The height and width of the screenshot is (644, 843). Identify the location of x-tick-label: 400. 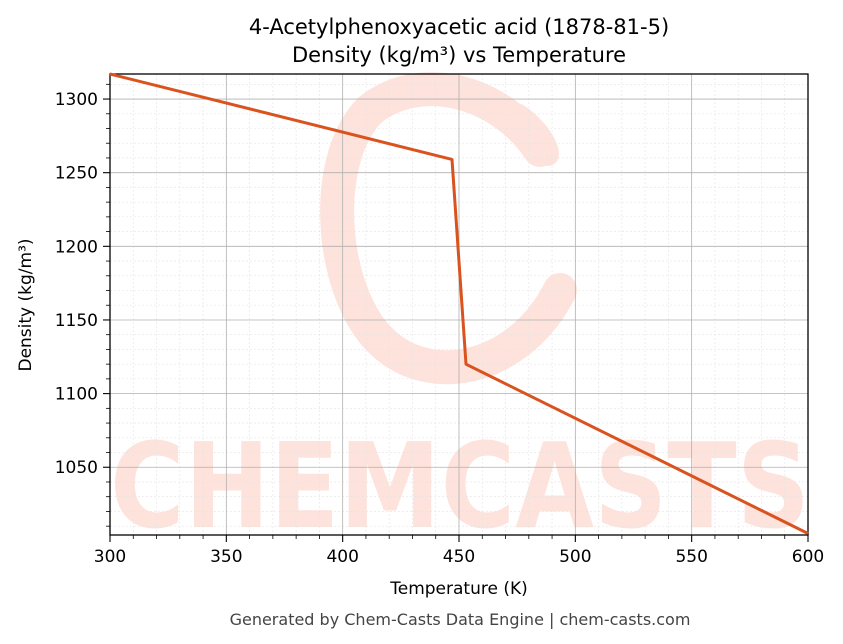
(342, 557).